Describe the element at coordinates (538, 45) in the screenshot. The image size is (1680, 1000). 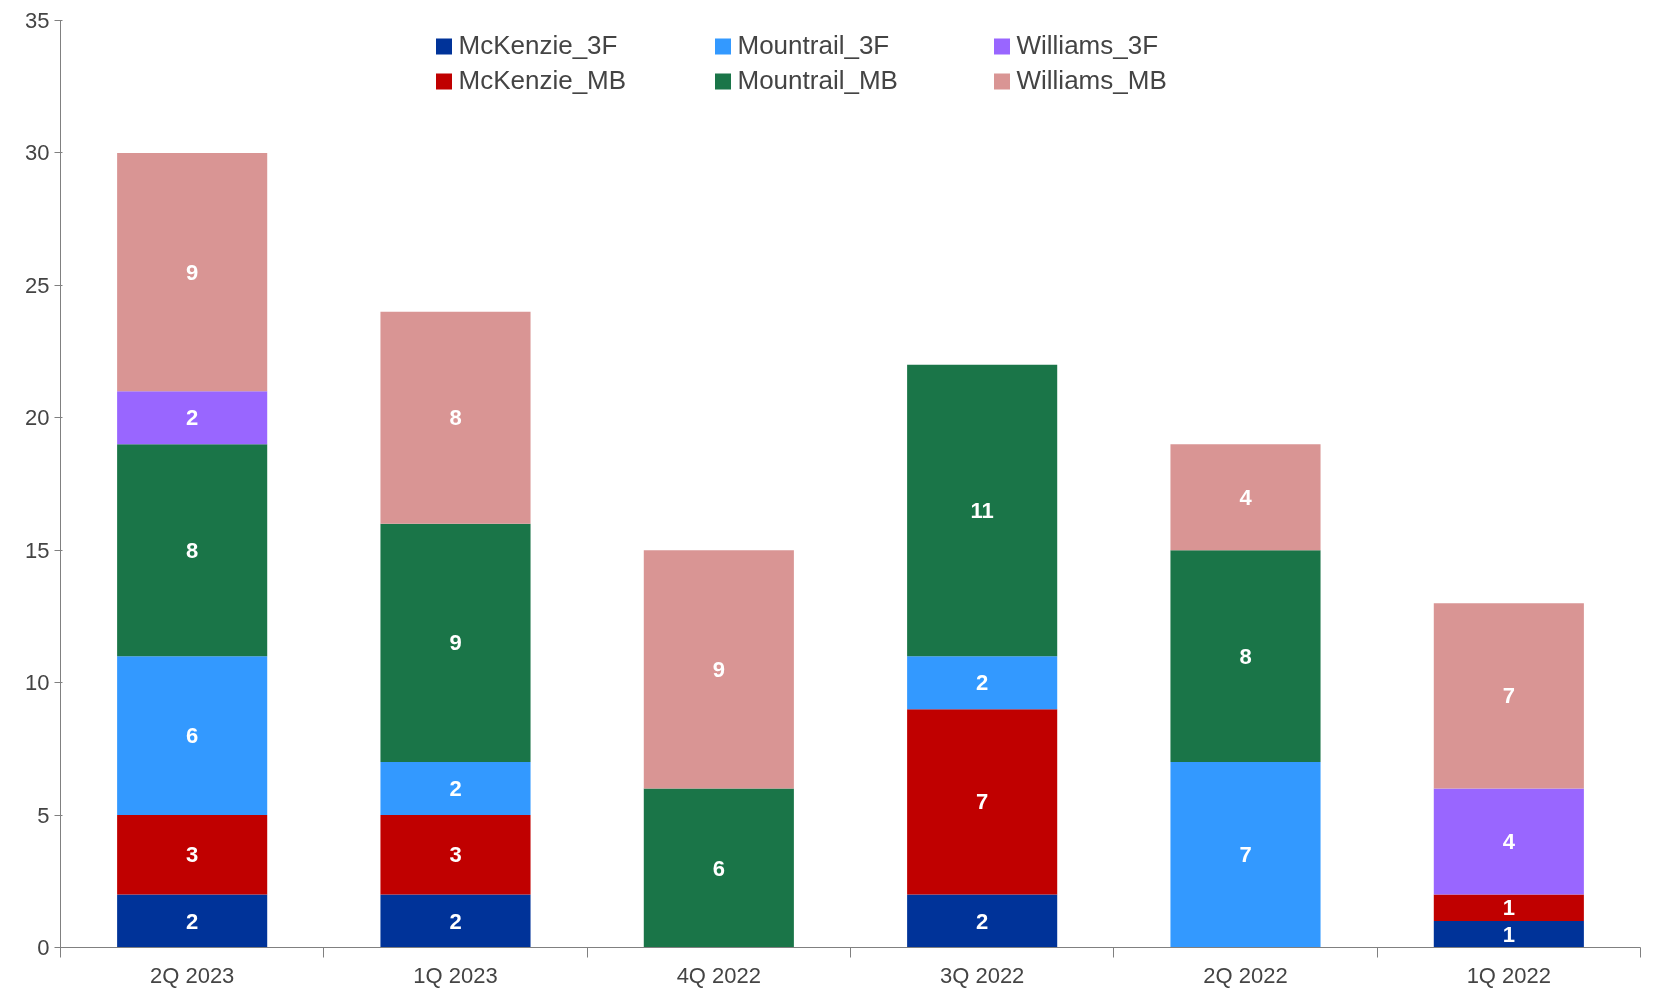
I see `legend-label: McKenzie_3F` at that location.